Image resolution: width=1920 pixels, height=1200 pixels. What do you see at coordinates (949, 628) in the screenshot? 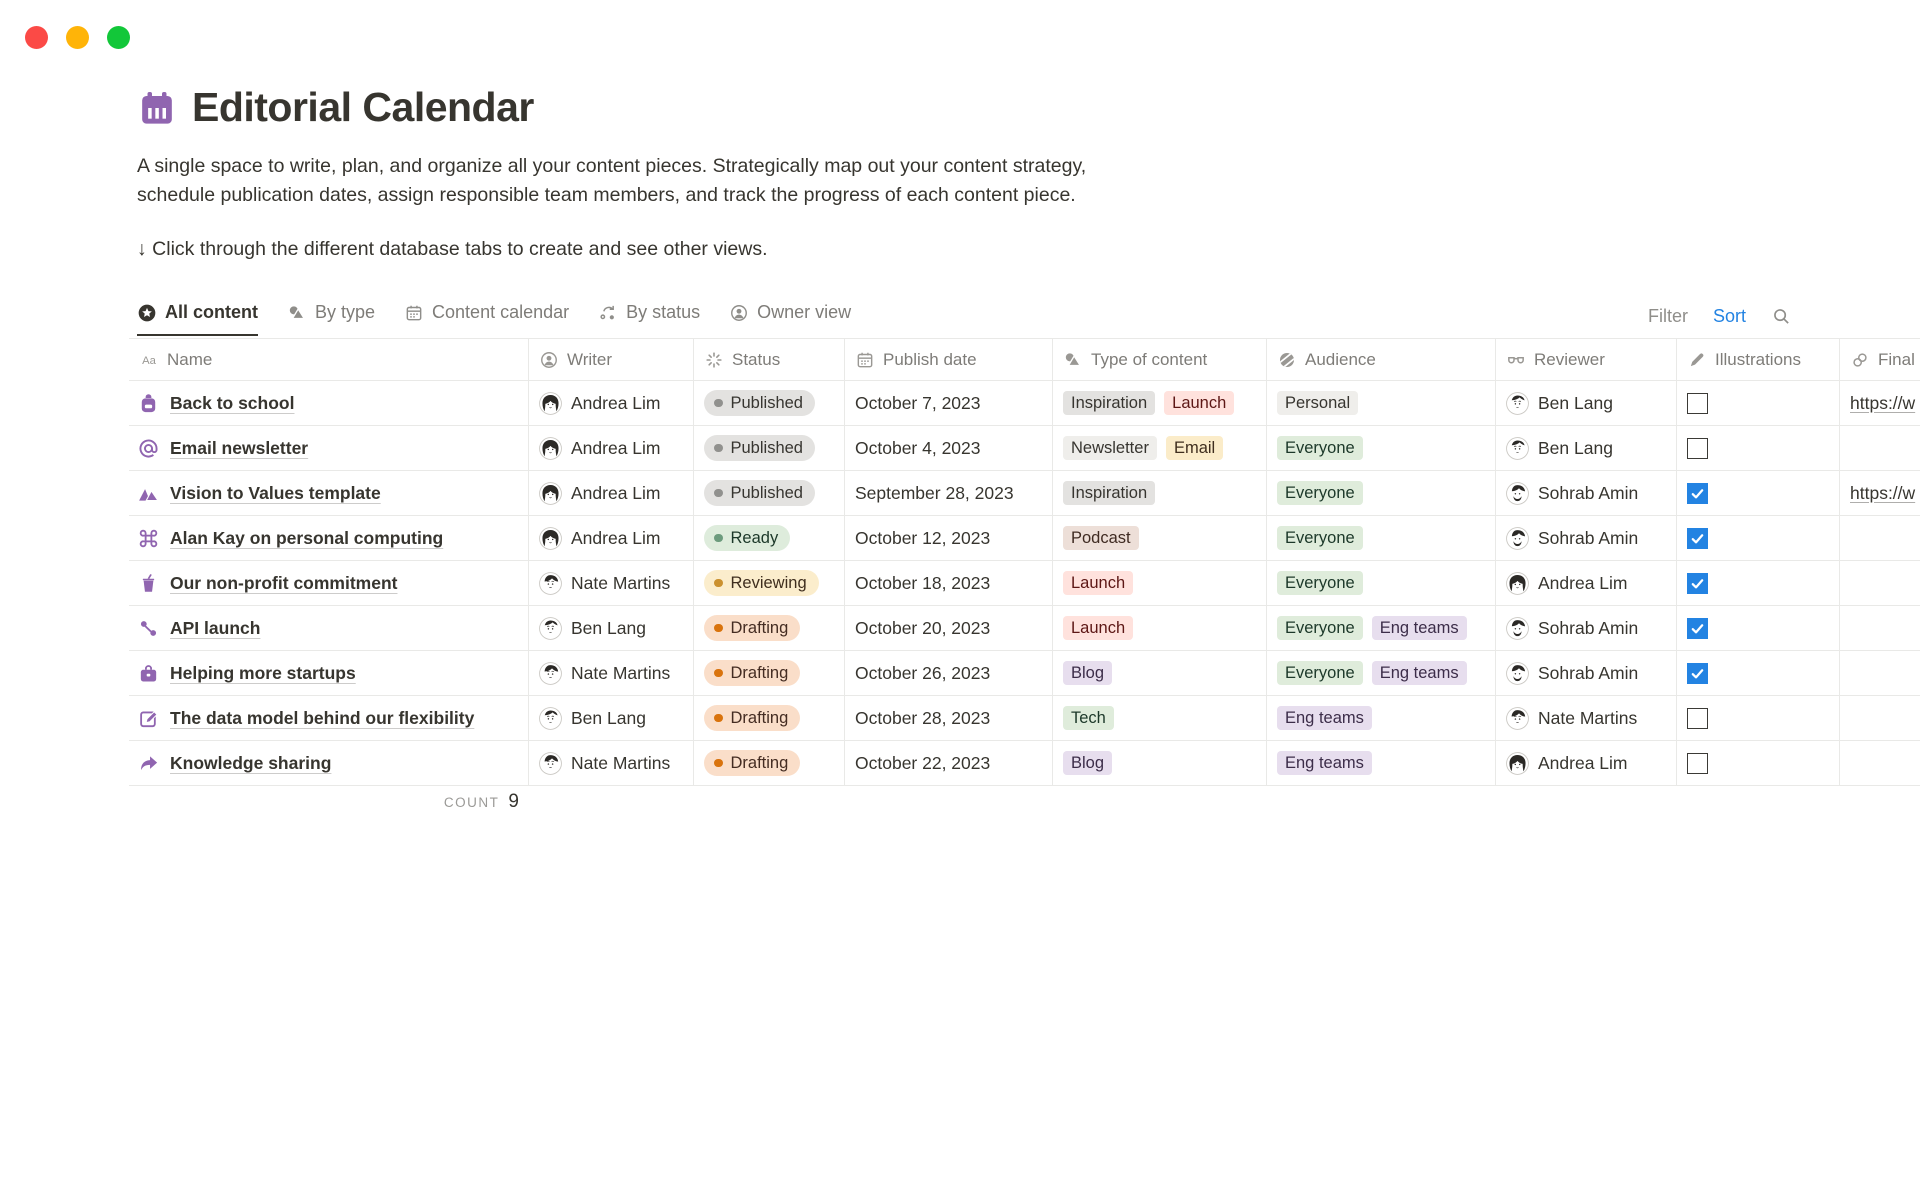
I see `cell-publish-date: October 20, 2023` at bounding box center [949, 628].